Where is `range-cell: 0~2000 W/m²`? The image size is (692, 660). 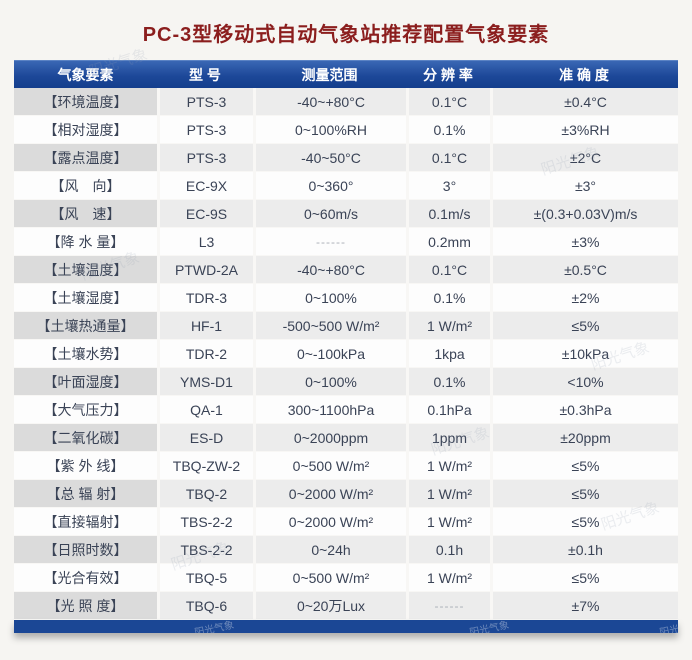
range-cell: 0~2000 W/m² is located at coordinates (329, 522).